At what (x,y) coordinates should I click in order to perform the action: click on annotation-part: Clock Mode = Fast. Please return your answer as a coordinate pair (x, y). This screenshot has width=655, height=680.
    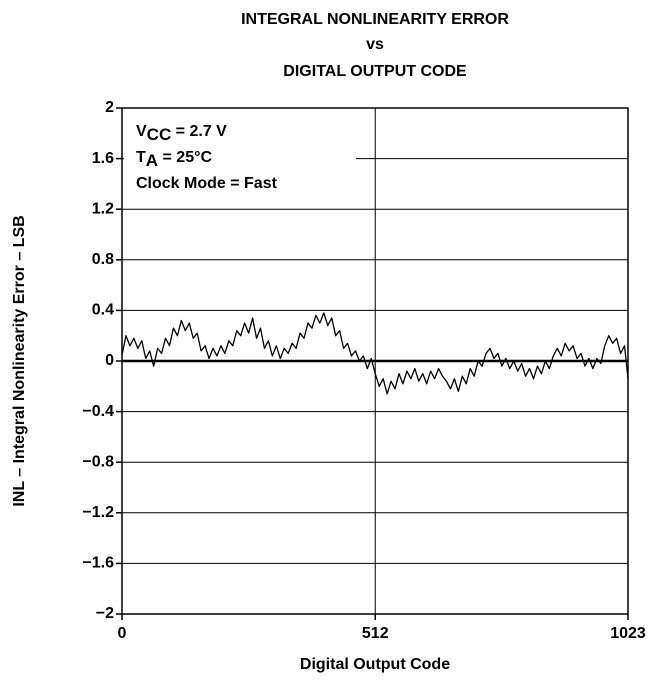
    Looking at the image, I should click on (207, 183).